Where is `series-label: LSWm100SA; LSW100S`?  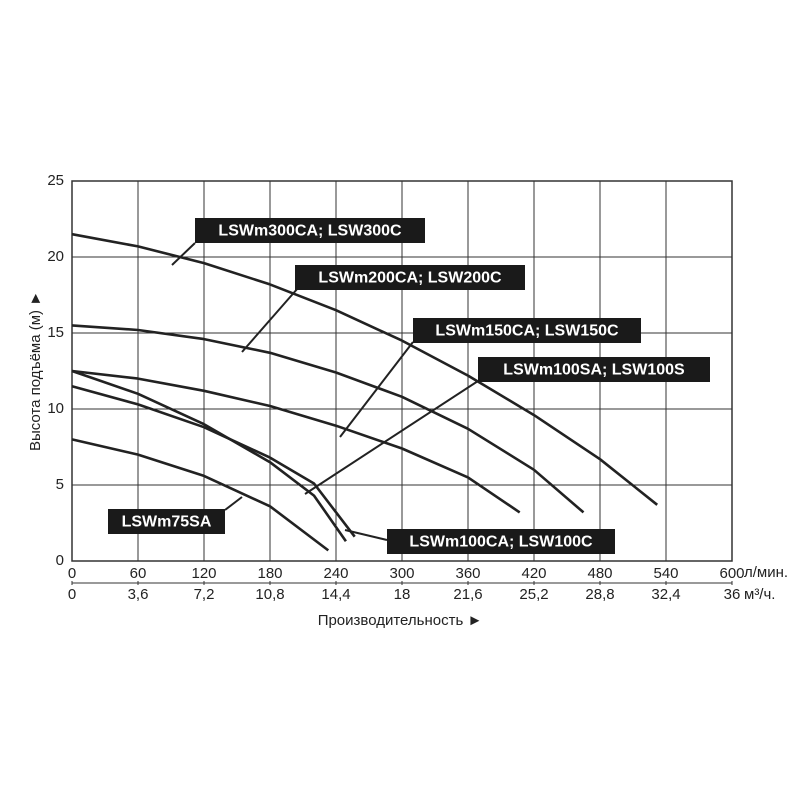 series-label: LSWm100SA; LSW100S is located at coordinates (594, 370).